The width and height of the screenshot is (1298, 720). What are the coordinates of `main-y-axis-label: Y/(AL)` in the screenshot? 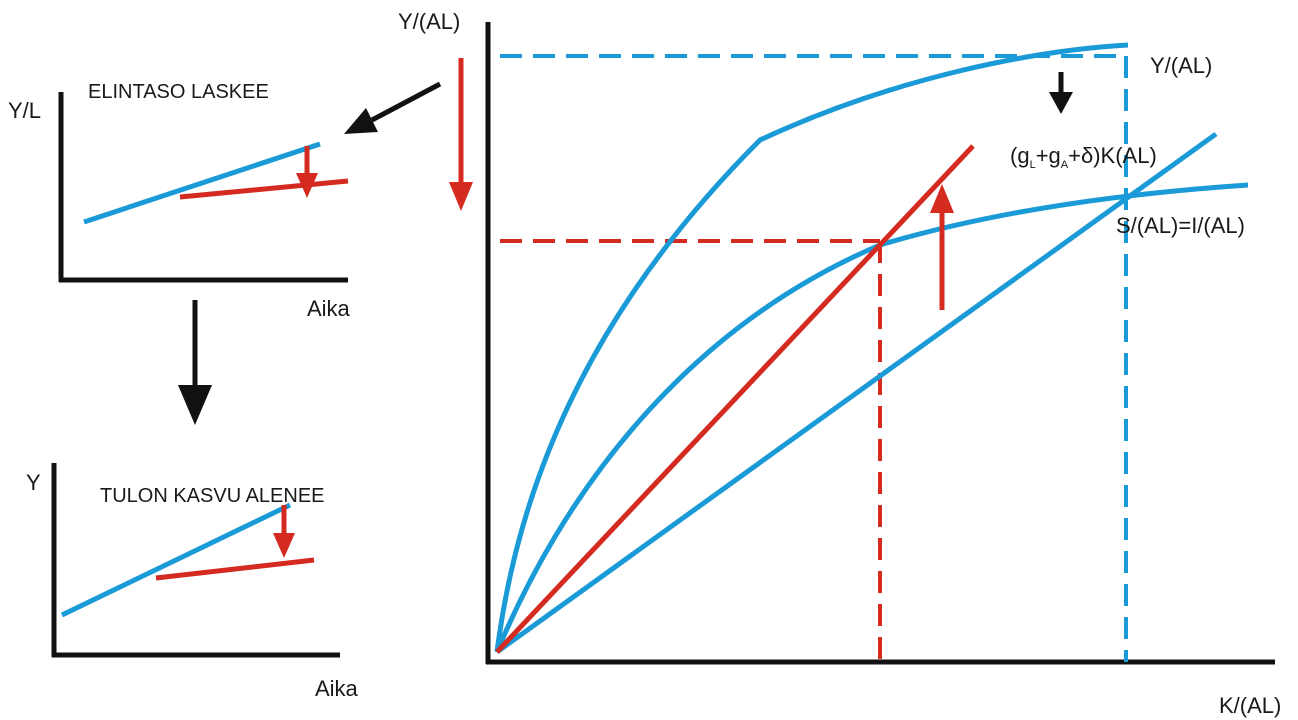 It's located at (429, 21).